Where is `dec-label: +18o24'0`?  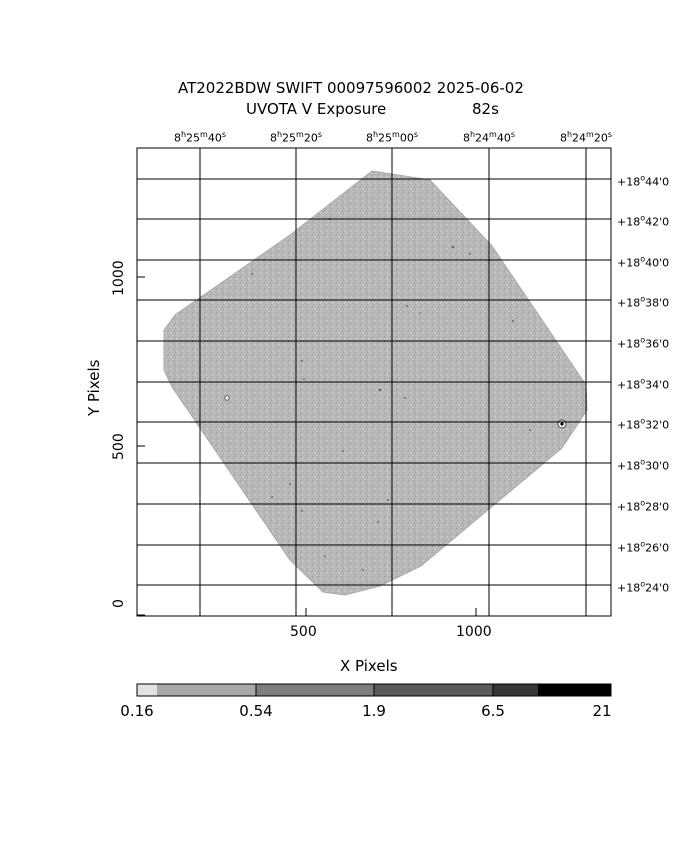
dec-label: +18o24'0 is located at coordinates (643, 587).